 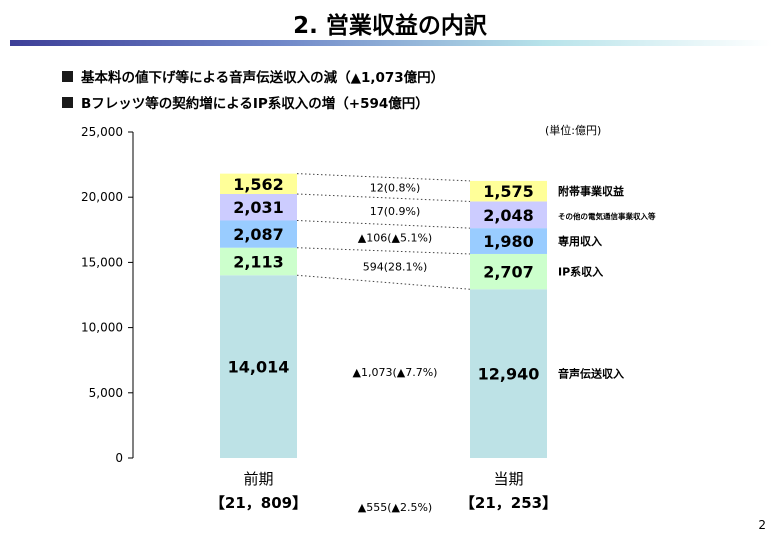 I want to click on bar-value-label: 2,707, so click(x=508, y=272).